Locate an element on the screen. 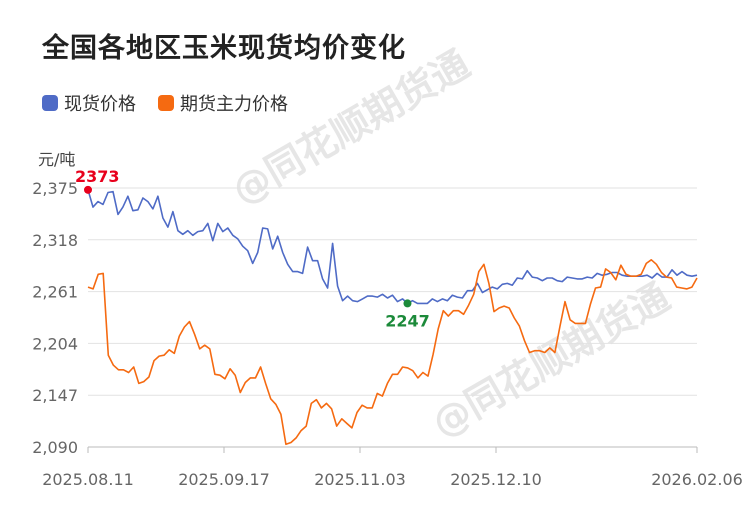 The width and height of the screenshot is (750, 510). y-axis-tick-labels: 2,090 2,147 2,204 2,261 2,318 2,375 is located at coordinates (55, 318).